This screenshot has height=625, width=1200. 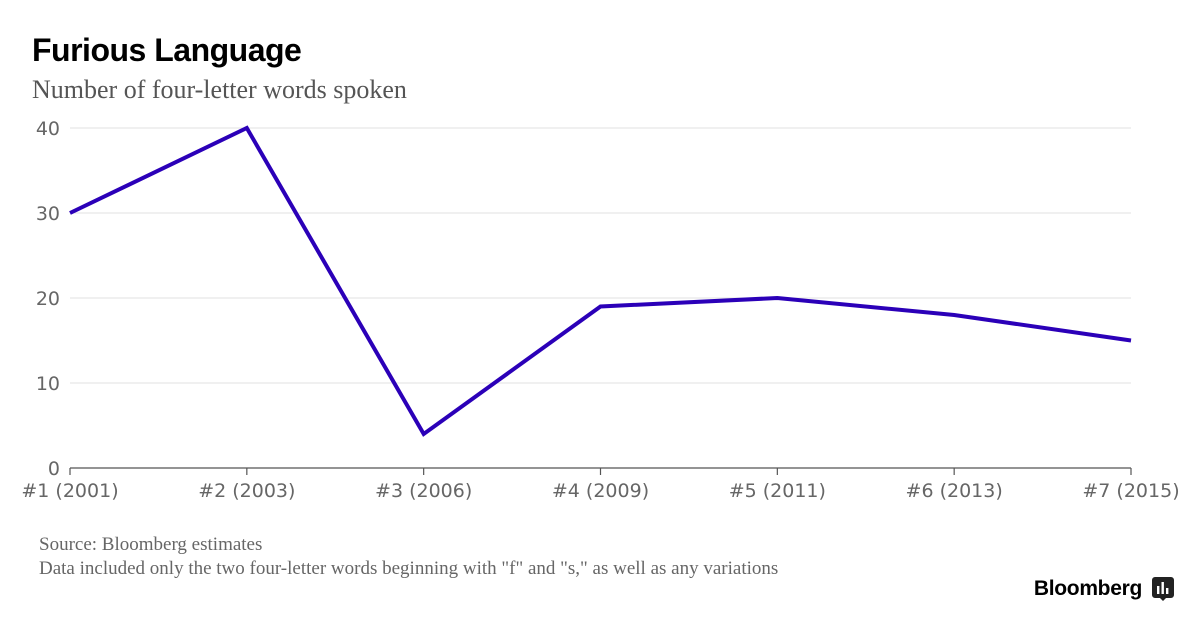 I want to click on y-tick-label: 40, so click(x=48, y=129).